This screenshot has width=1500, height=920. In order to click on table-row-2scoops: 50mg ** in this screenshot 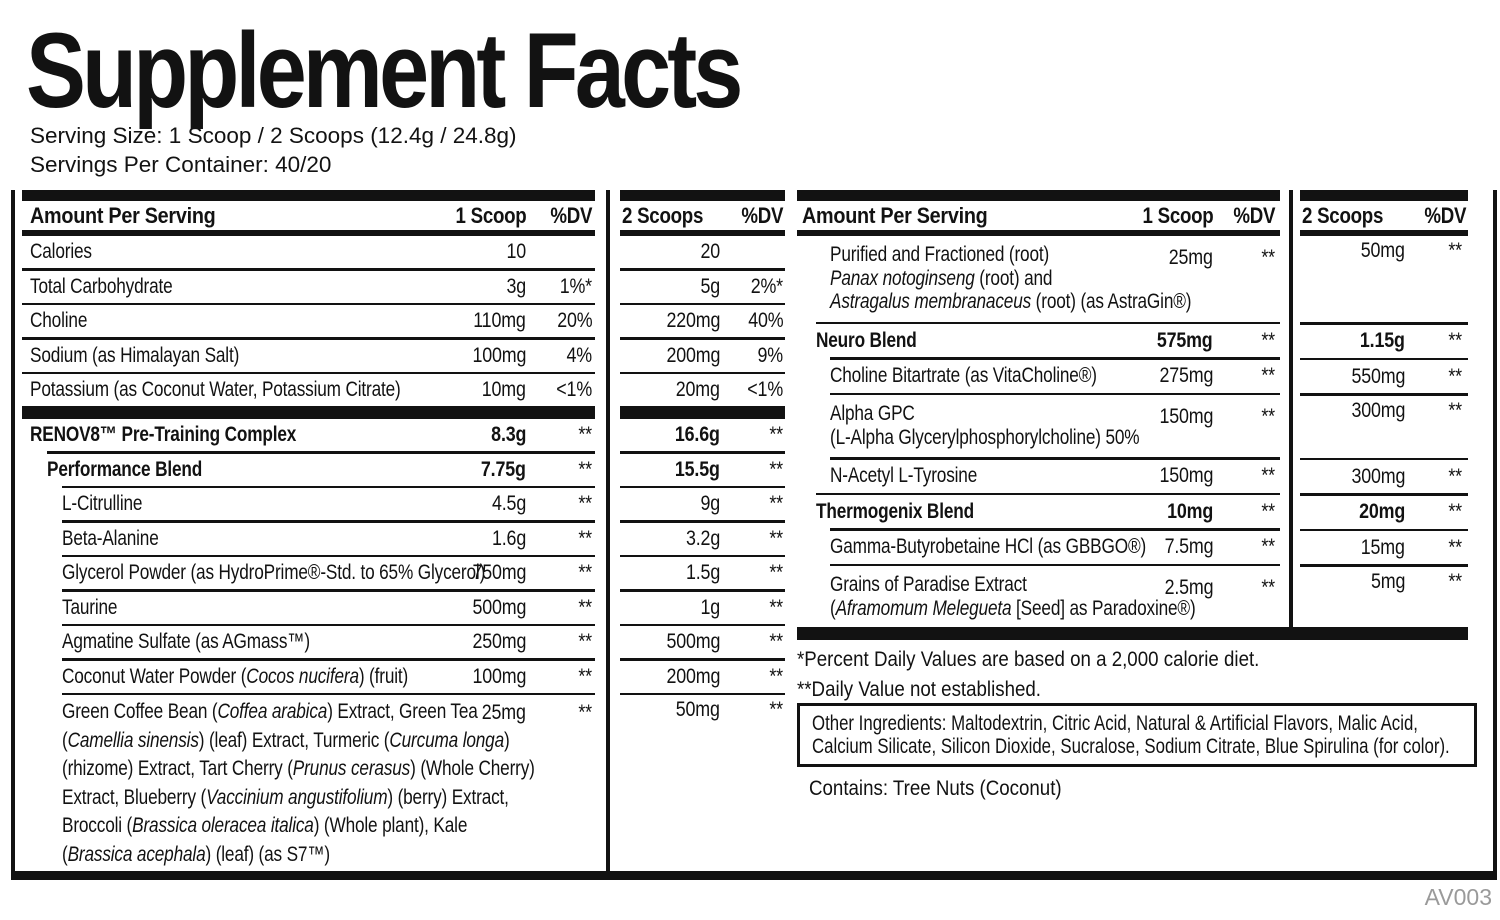, I will do `click(1384, 279)`.